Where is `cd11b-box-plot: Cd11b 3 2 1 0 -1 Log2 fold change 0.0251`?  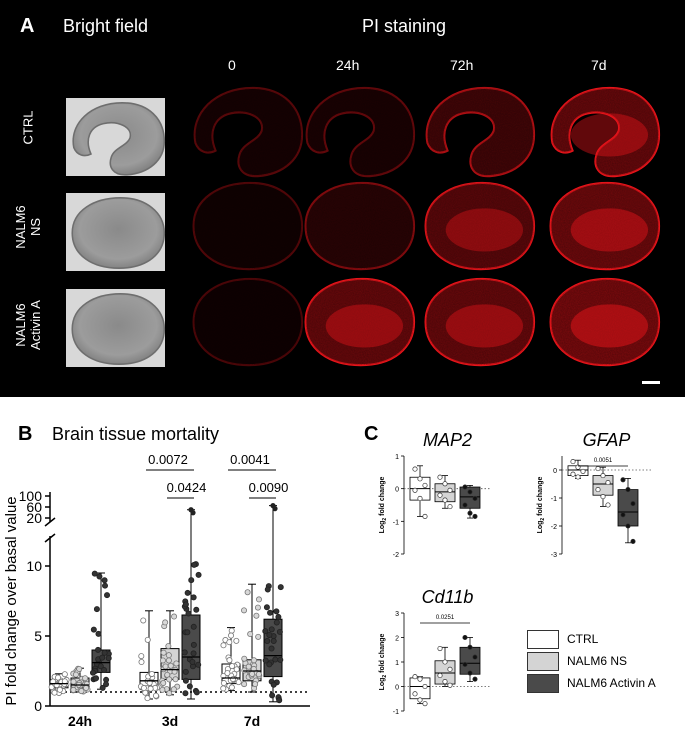
cd11b-box-plot: Cd11b 3 2 1 0 -1 Log2 fold change 0.0251 is located at coordinates (435, 651).